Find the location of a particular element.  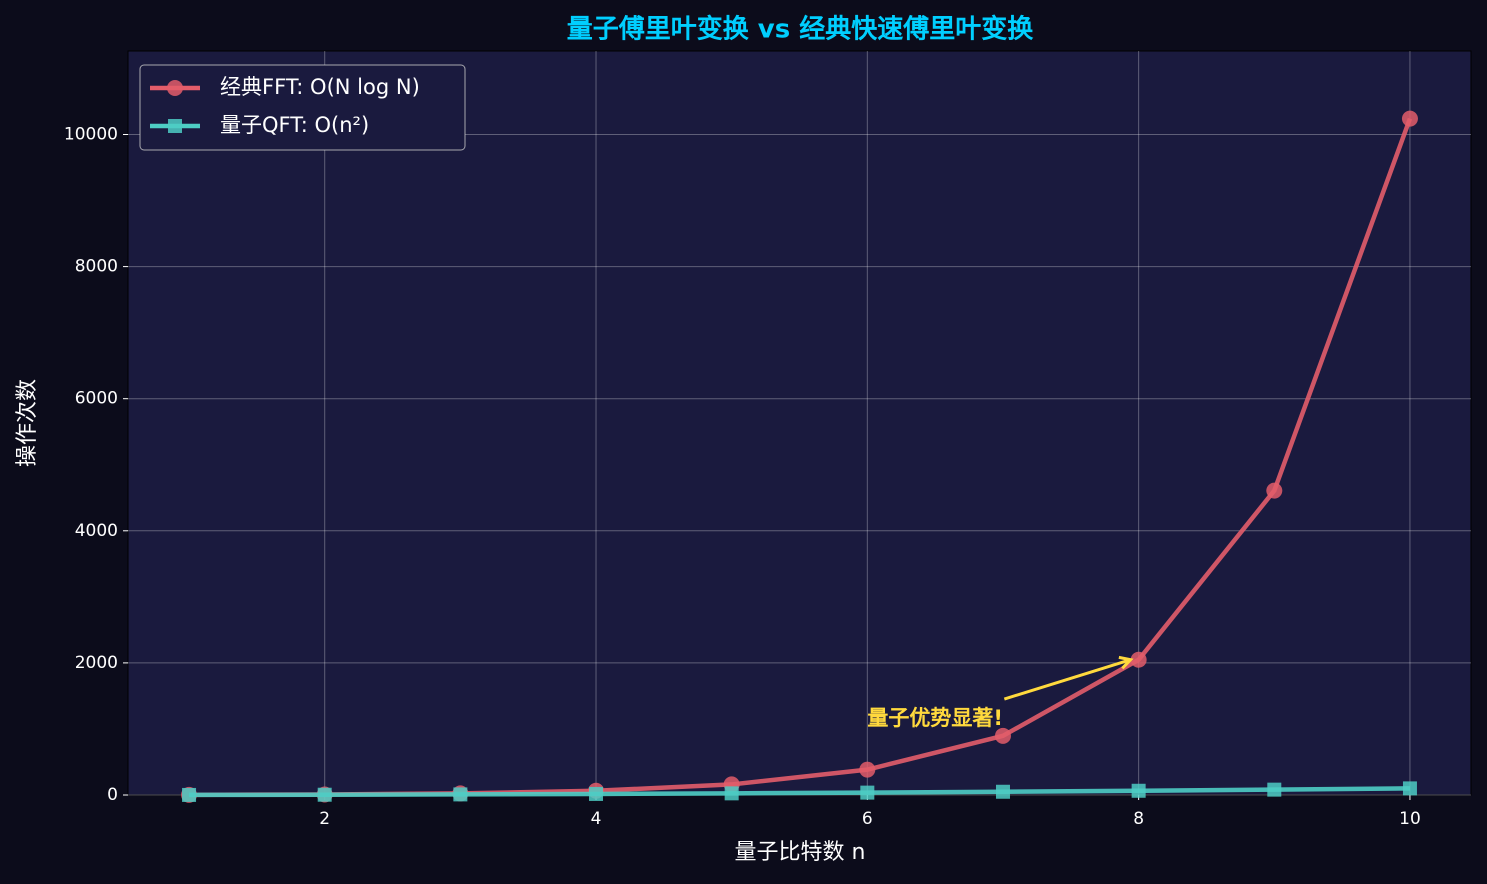

legend-label: 经典FFT: O(N log N) is located at coordinates (320, 87).